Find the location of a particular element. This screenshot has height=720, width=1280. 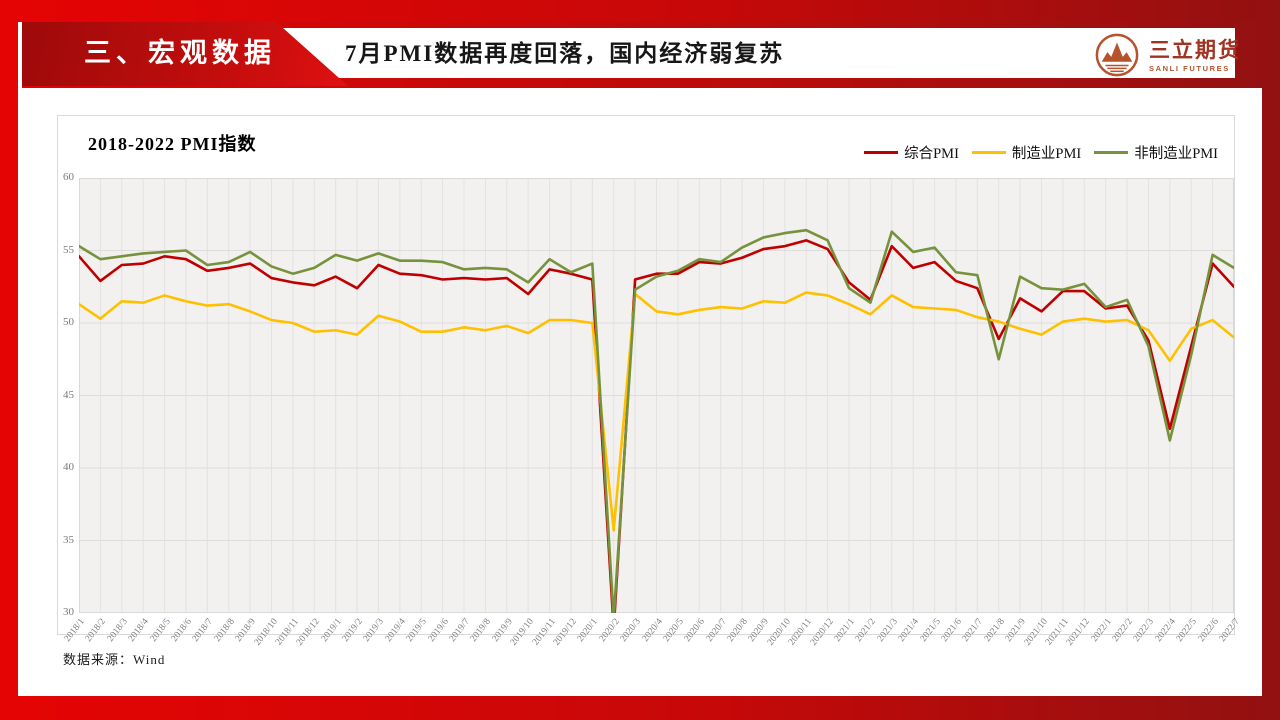

legend-swatch-composite-pmi is located at coordinates (881, 152).